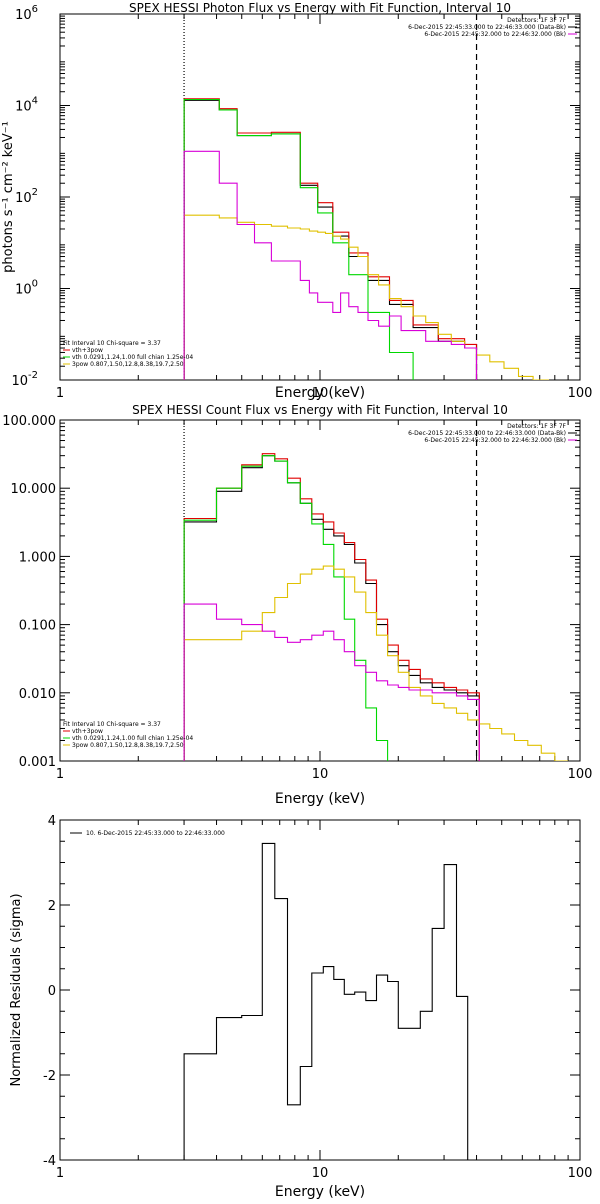 This screenshot has height=1204, width=600. Describe the element at coordinates (37, 762) in the screenshot. I see `y-tick-label: 0.001` at that location.